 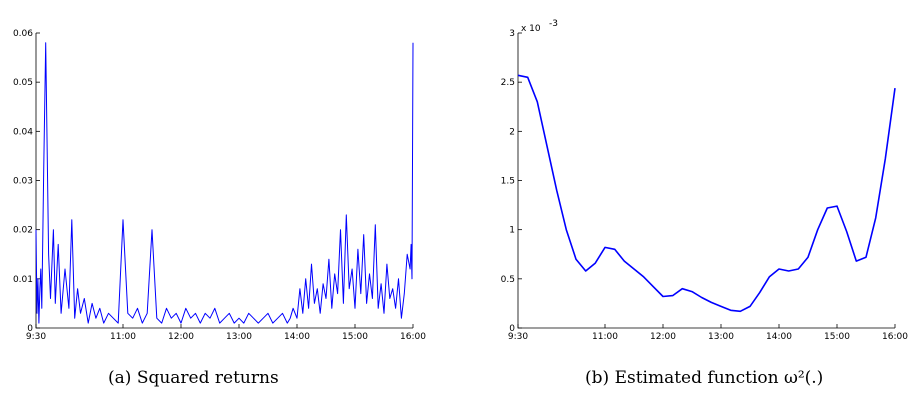 What do you see at coordinates (512, 34) in the screenshot?
I see `y-tick-label: 3` at bounding box center [512, 34].